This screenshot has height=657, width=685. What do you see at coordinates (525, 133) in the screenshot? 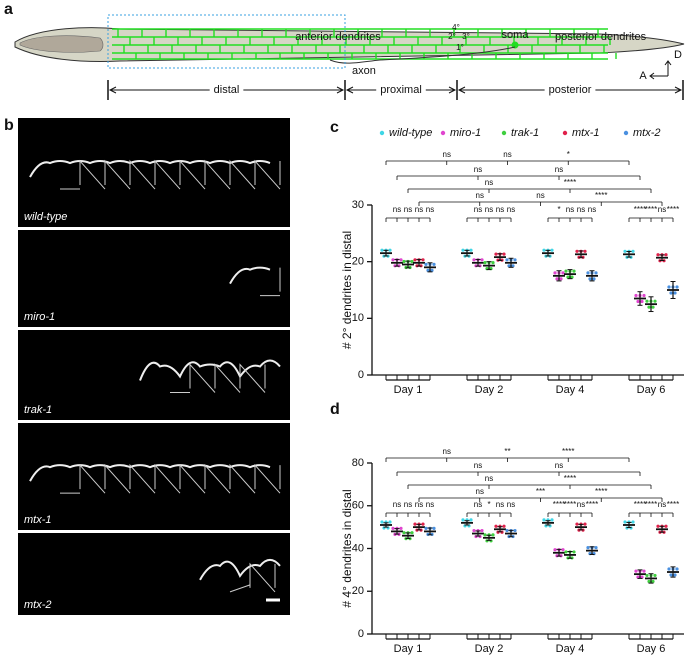
I see `legend-label: trak-1` at bounding box center [525, 133].